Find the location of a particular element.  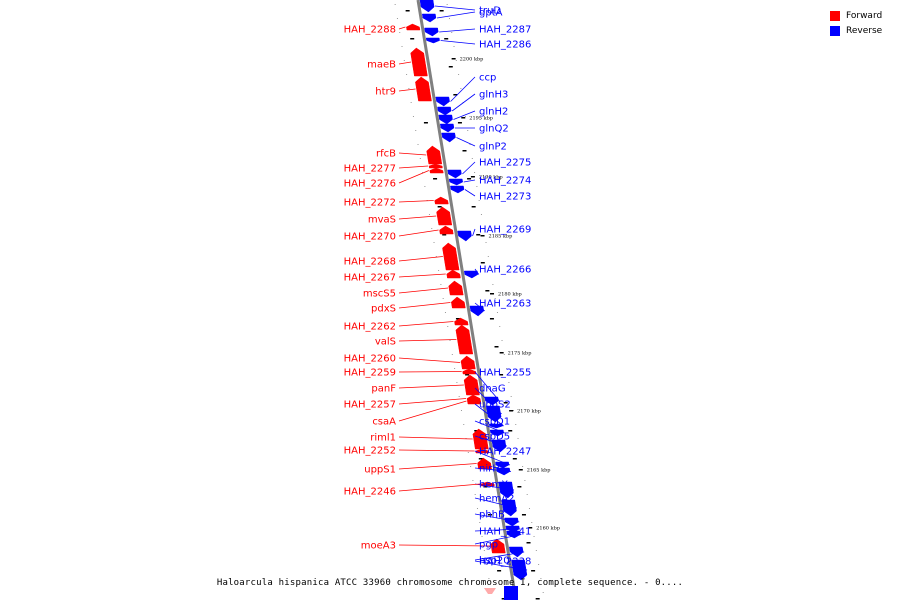

gene-glnP2 is located at coordinates (448, 137).